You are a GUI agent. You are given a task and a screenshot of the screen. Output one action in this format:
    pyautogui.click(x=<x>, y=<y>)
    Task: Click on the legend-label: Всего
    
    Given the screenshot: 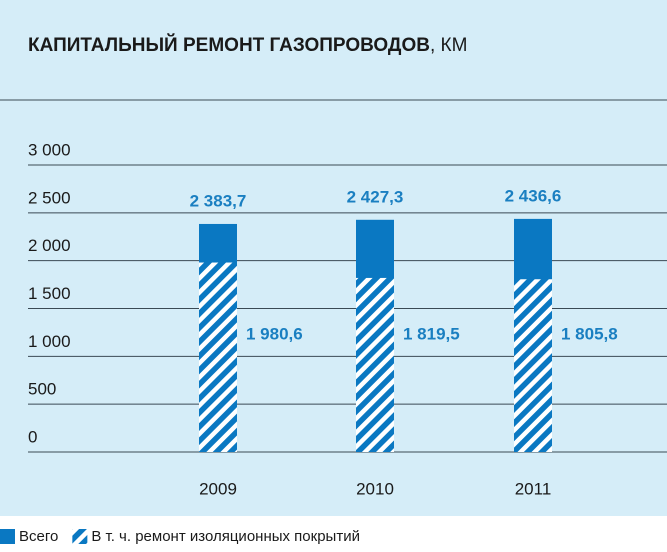 What is the action you would take?
    pyautogui.click(x=38, y=536)
    